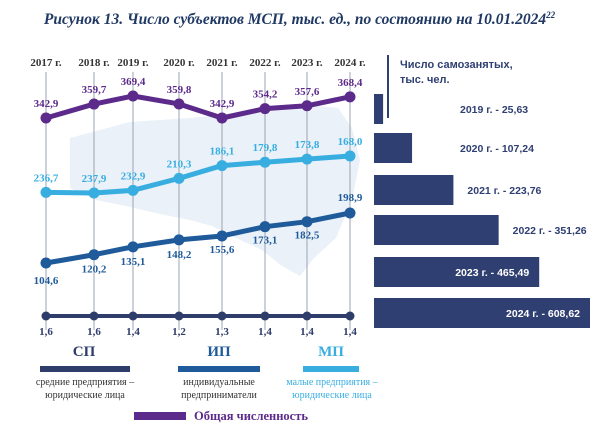  Describe the element at coordinates (46, 178) in the screenshot. I see `data-label-mp: 236,7` at that location.